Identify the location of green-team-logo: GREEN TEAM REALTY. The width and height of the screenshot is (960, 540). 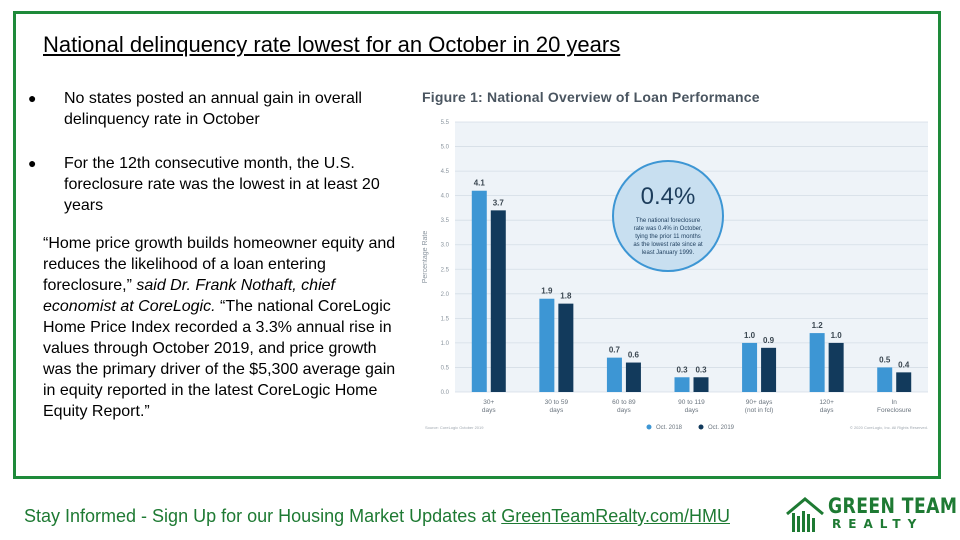
(870, 514).